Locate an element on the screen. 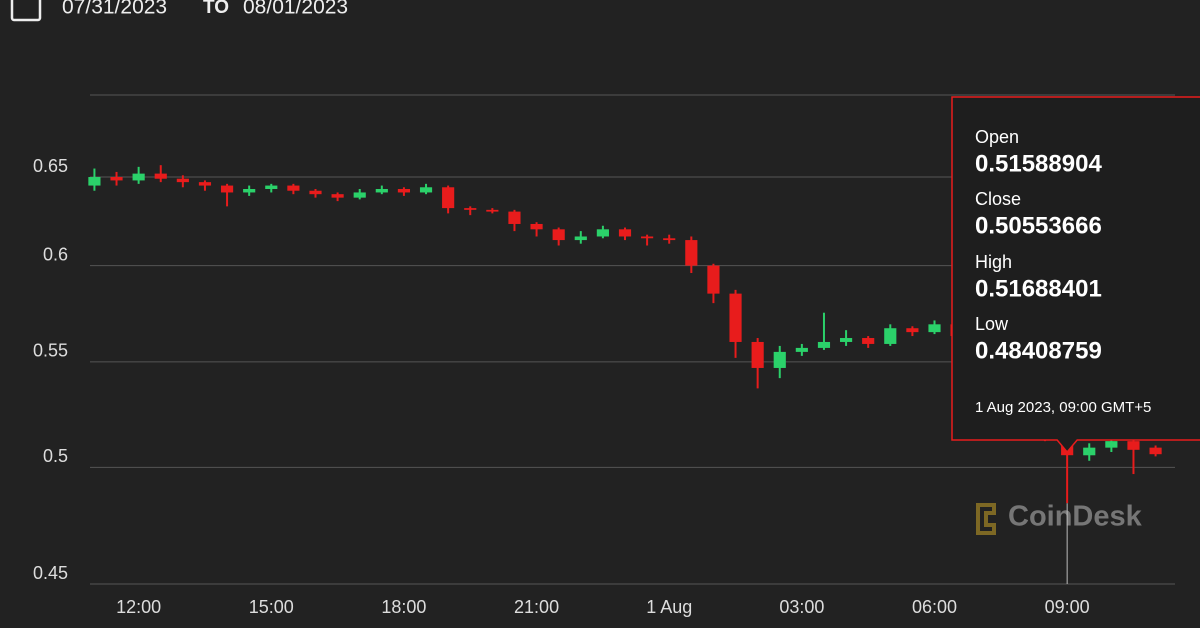 This screenshot has width=1200, height=628. tooltip-value: 0.50553666 is located at coordinates (1038, 225).